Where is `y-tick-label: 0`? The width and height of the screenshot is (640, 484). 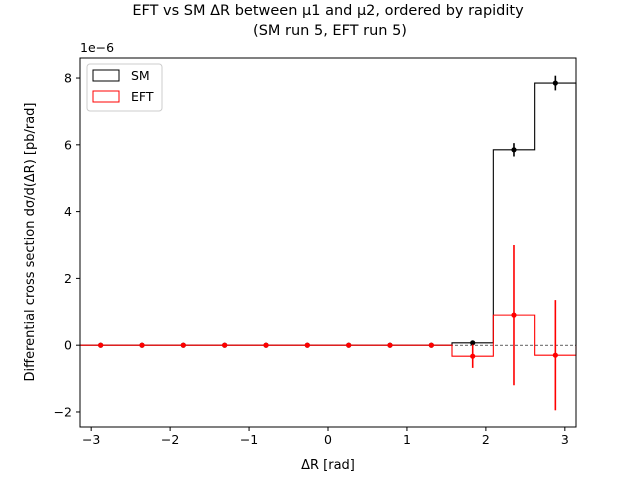
y-tick-label: 0 is located at coordinates (68, 345).